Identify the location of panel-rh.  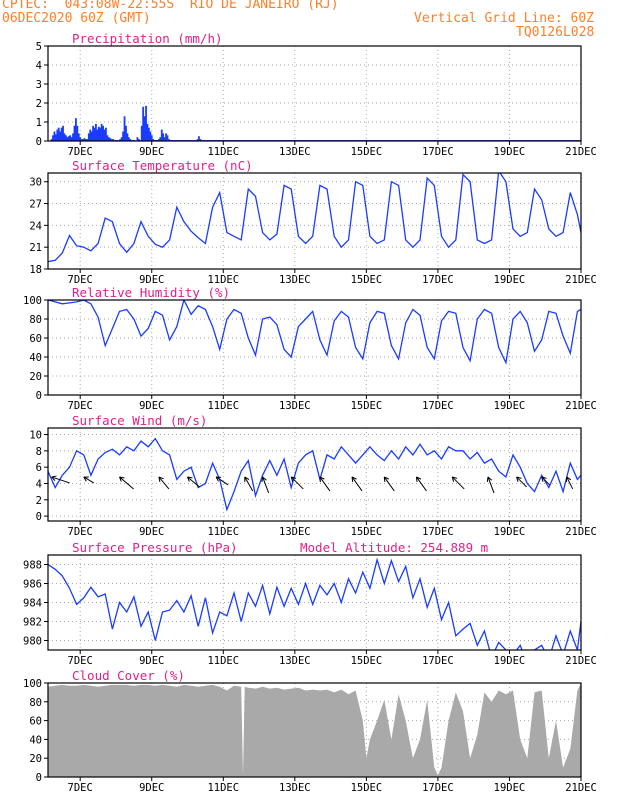
(313, 349).